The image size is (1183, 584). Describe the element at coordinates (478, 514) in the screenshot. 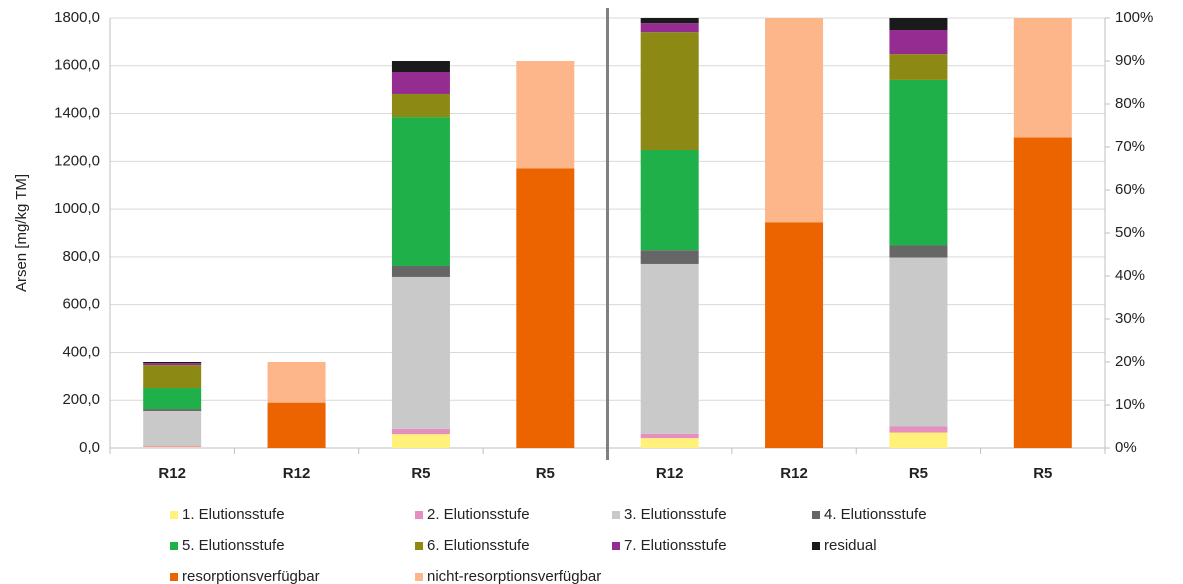

I see `legend-label: 2. Elutionsstufe` at that location.